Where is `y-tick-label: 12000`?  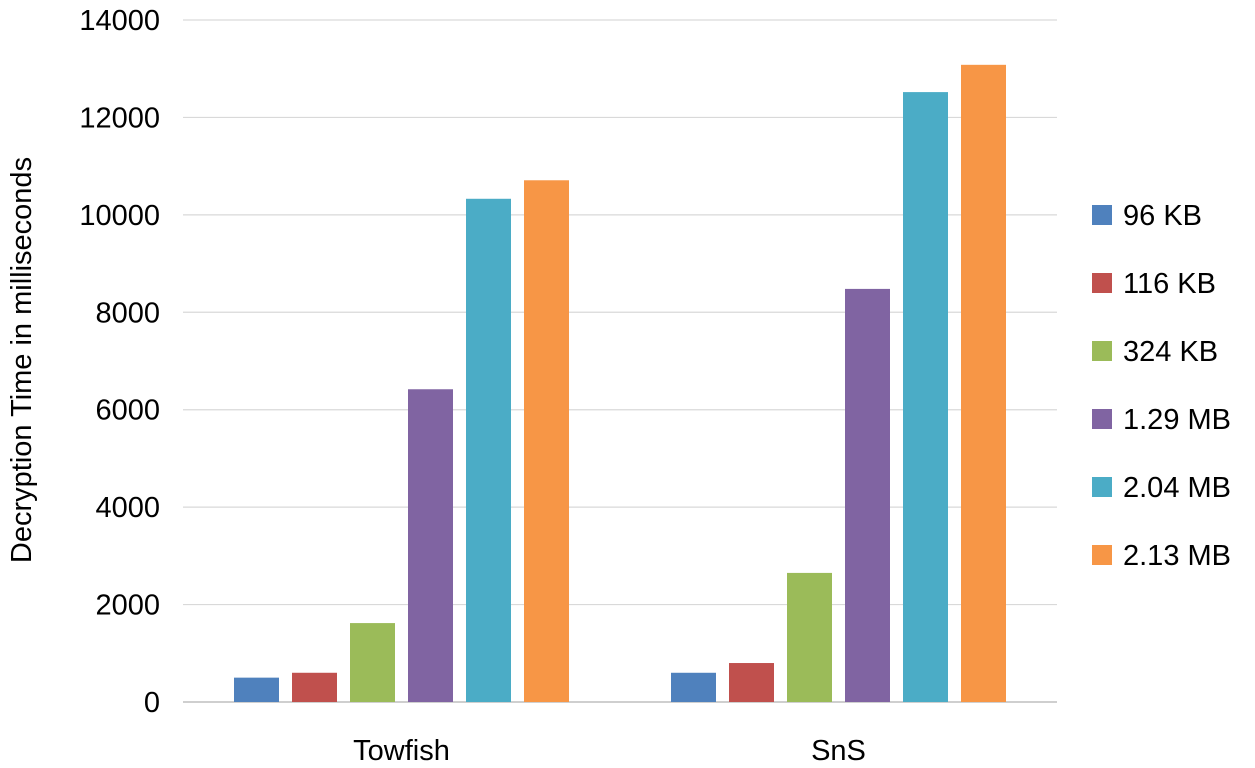 y-tick-label: 12000 is located at coordinates (119, 118).